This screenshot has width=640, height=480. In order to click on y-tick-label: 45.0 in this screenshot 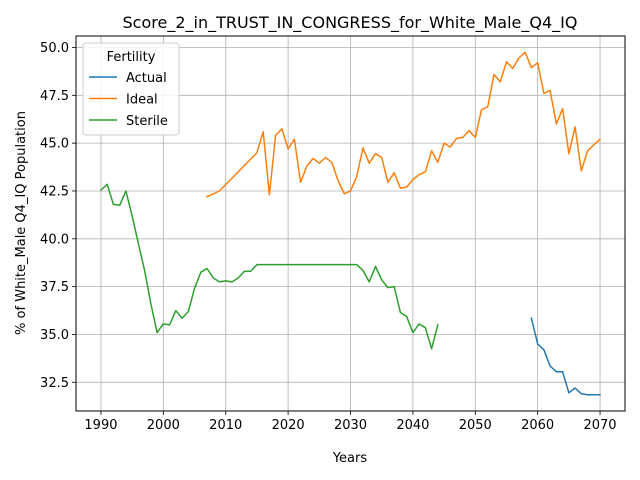, I will do `click(54, 144)`.